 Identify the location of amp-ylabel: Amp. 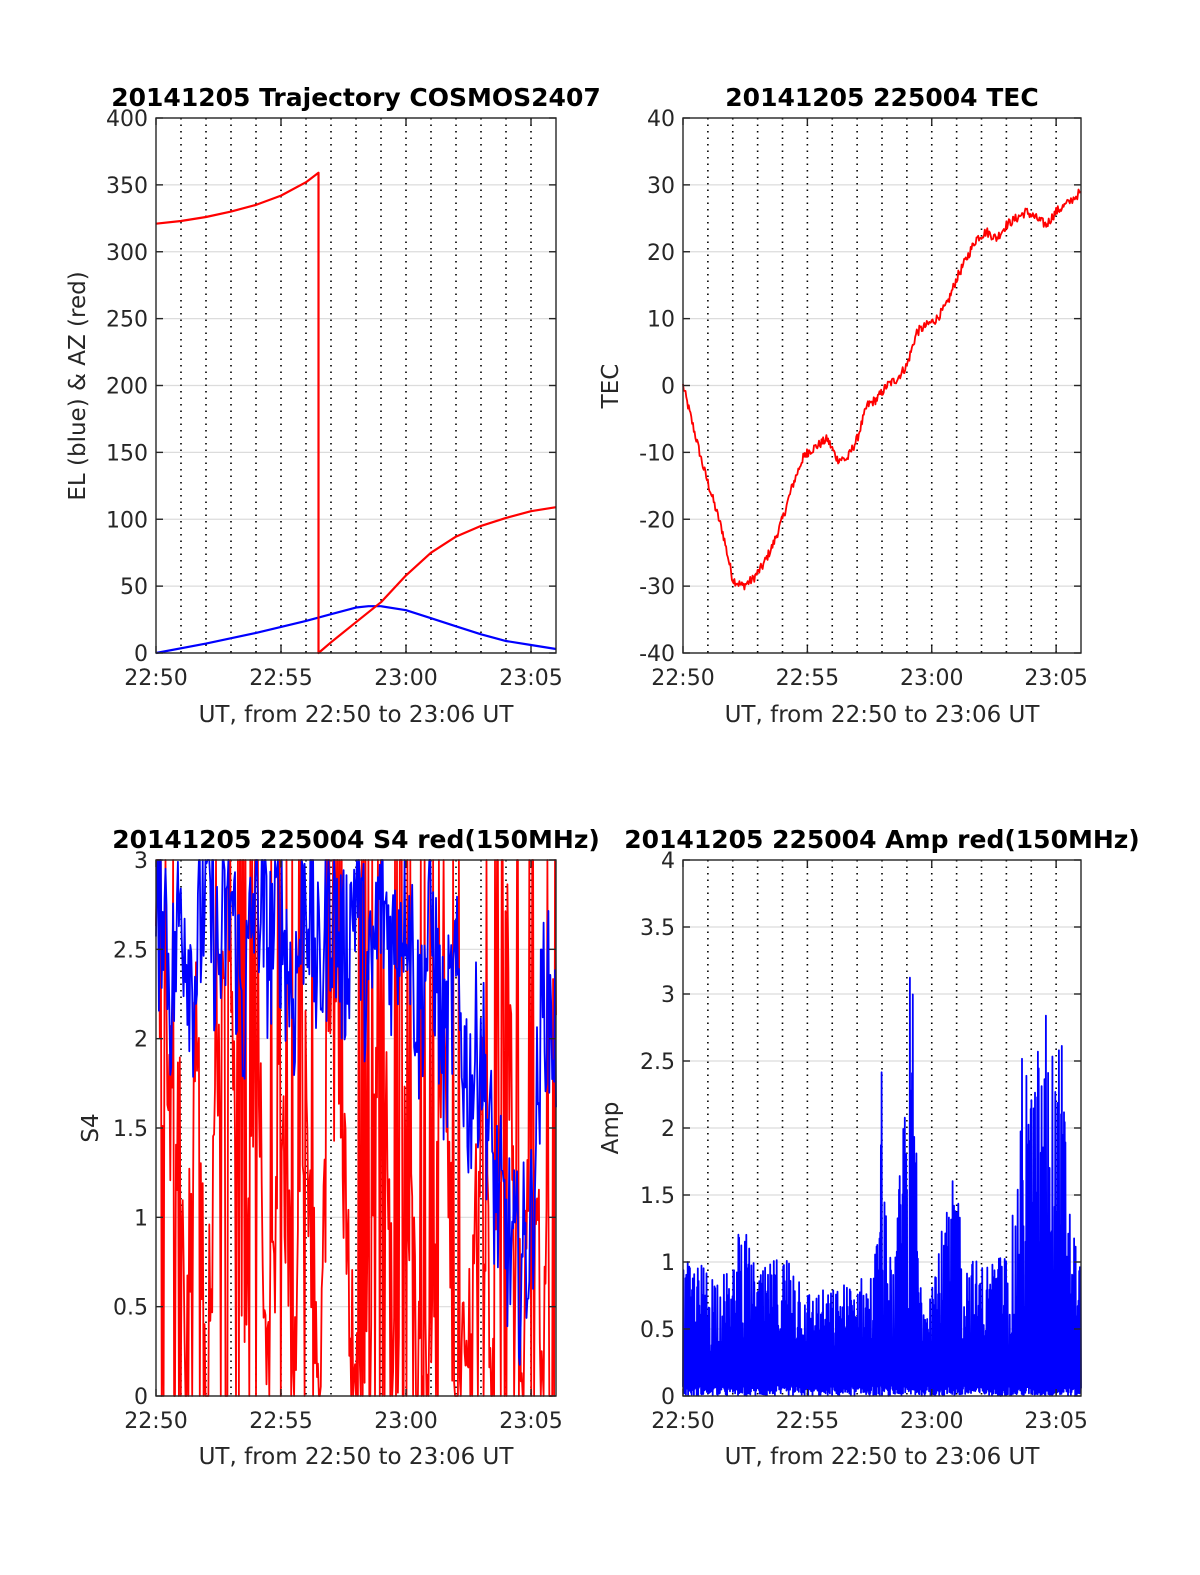
(611, 1128).